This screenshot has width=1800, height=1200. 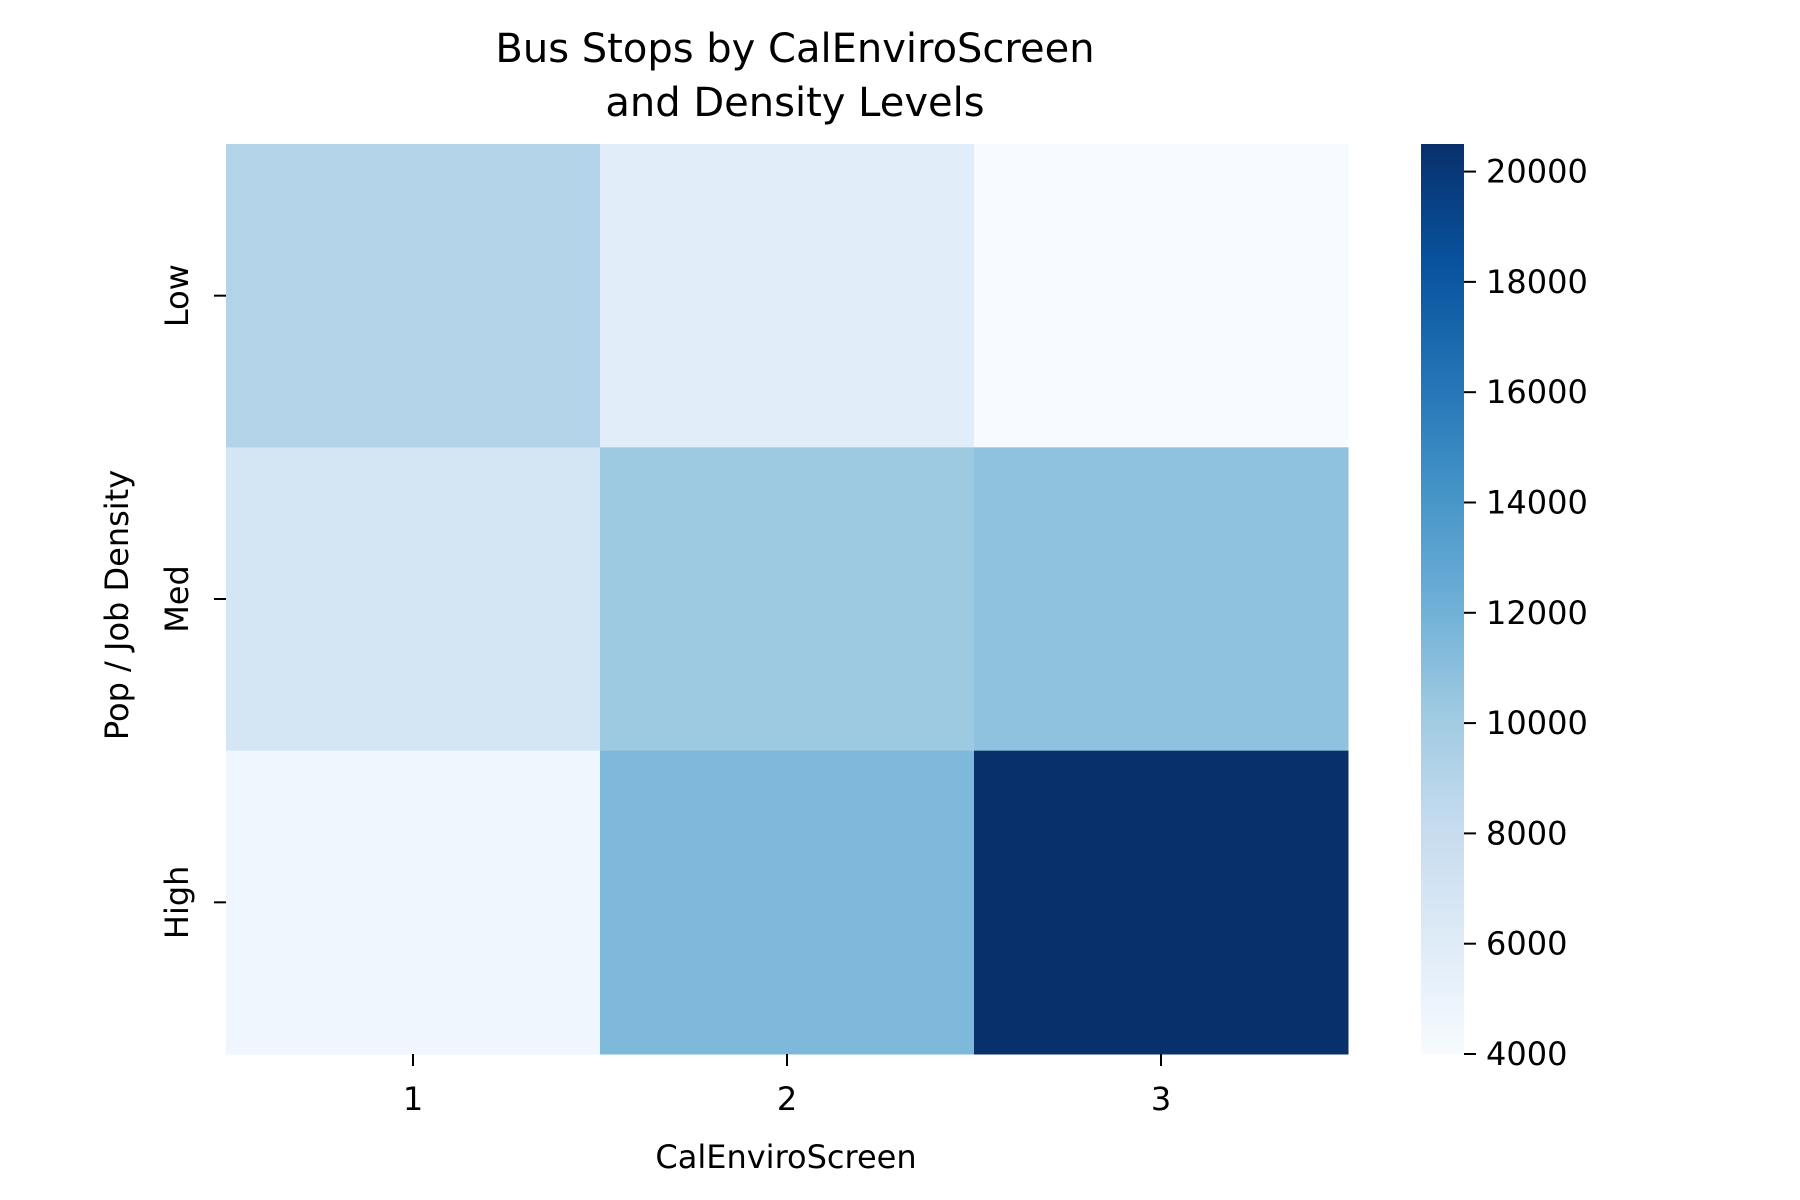 I want to click on x-axis-label: CalEnviroScreen, so click(x=785, y=1157).